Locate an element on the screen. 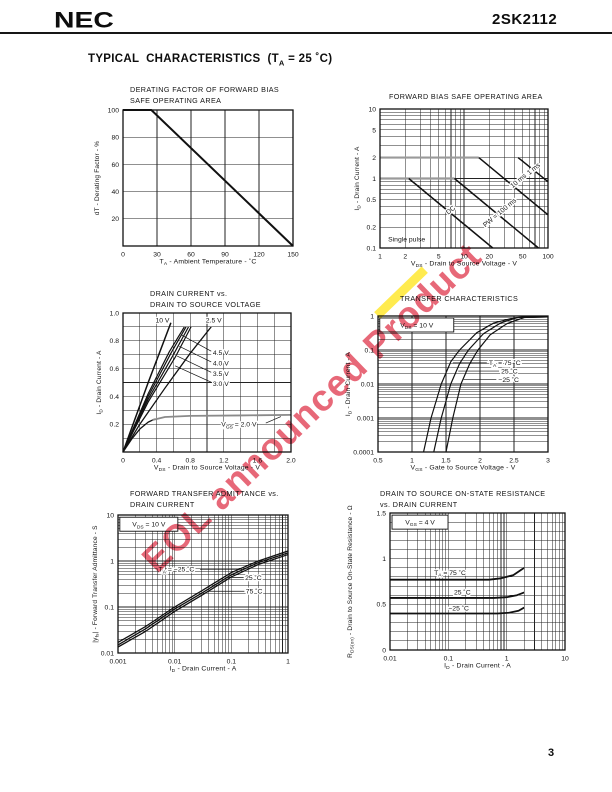  annotation: 75 ˚C is located at coordinates (253, 591).